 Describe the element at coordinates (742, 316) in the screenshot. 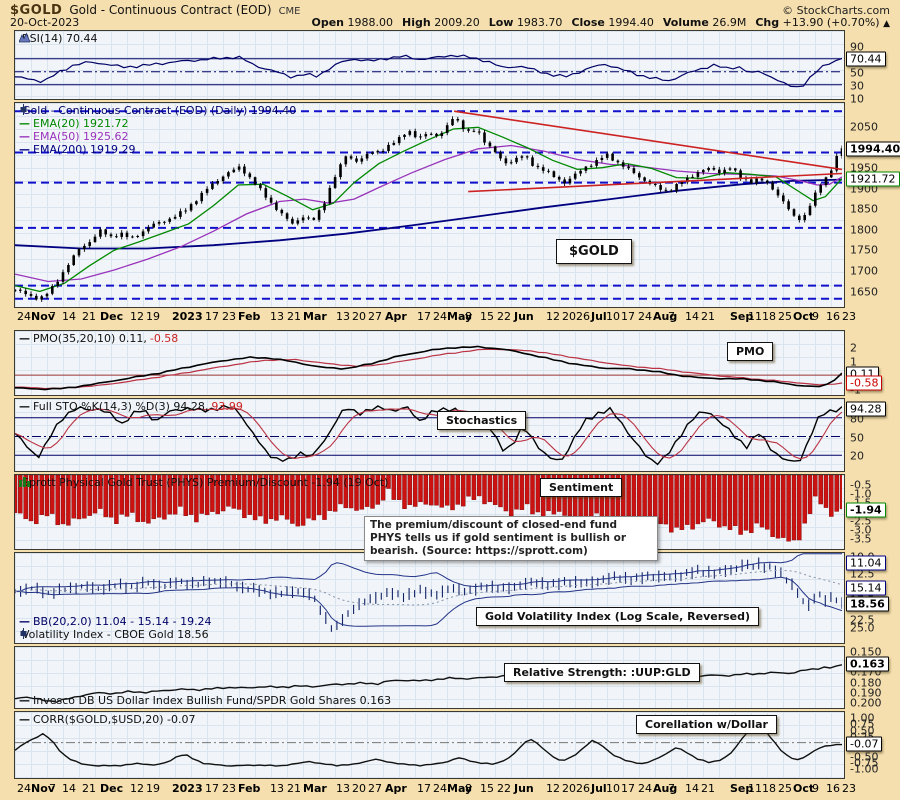

I see `x-axis-label: Sep` at that location.